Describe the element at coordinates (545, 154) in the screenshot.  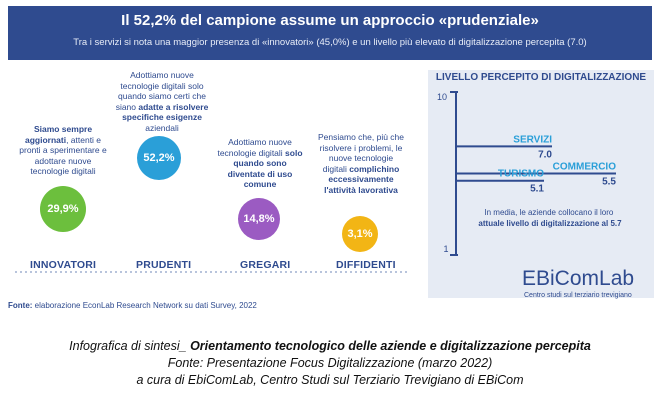
I see `level-value-servizi: 7.0` at that location.